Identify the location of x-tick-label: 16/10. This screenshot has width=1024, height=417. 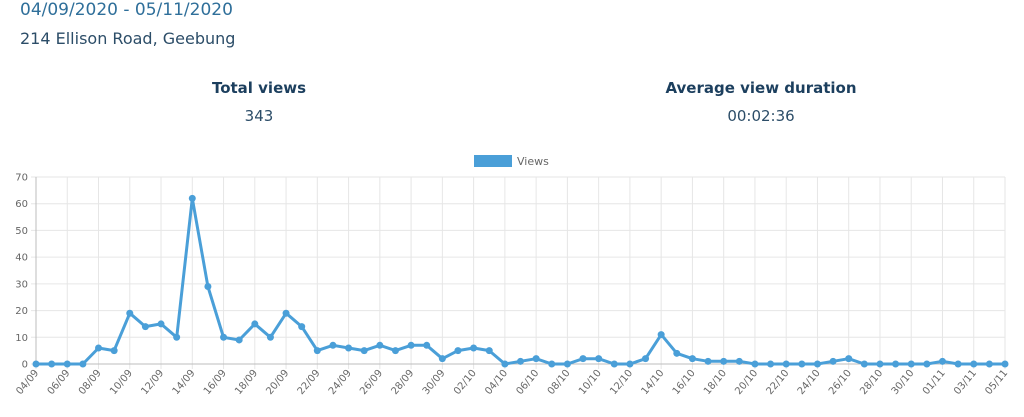
(684, 382).